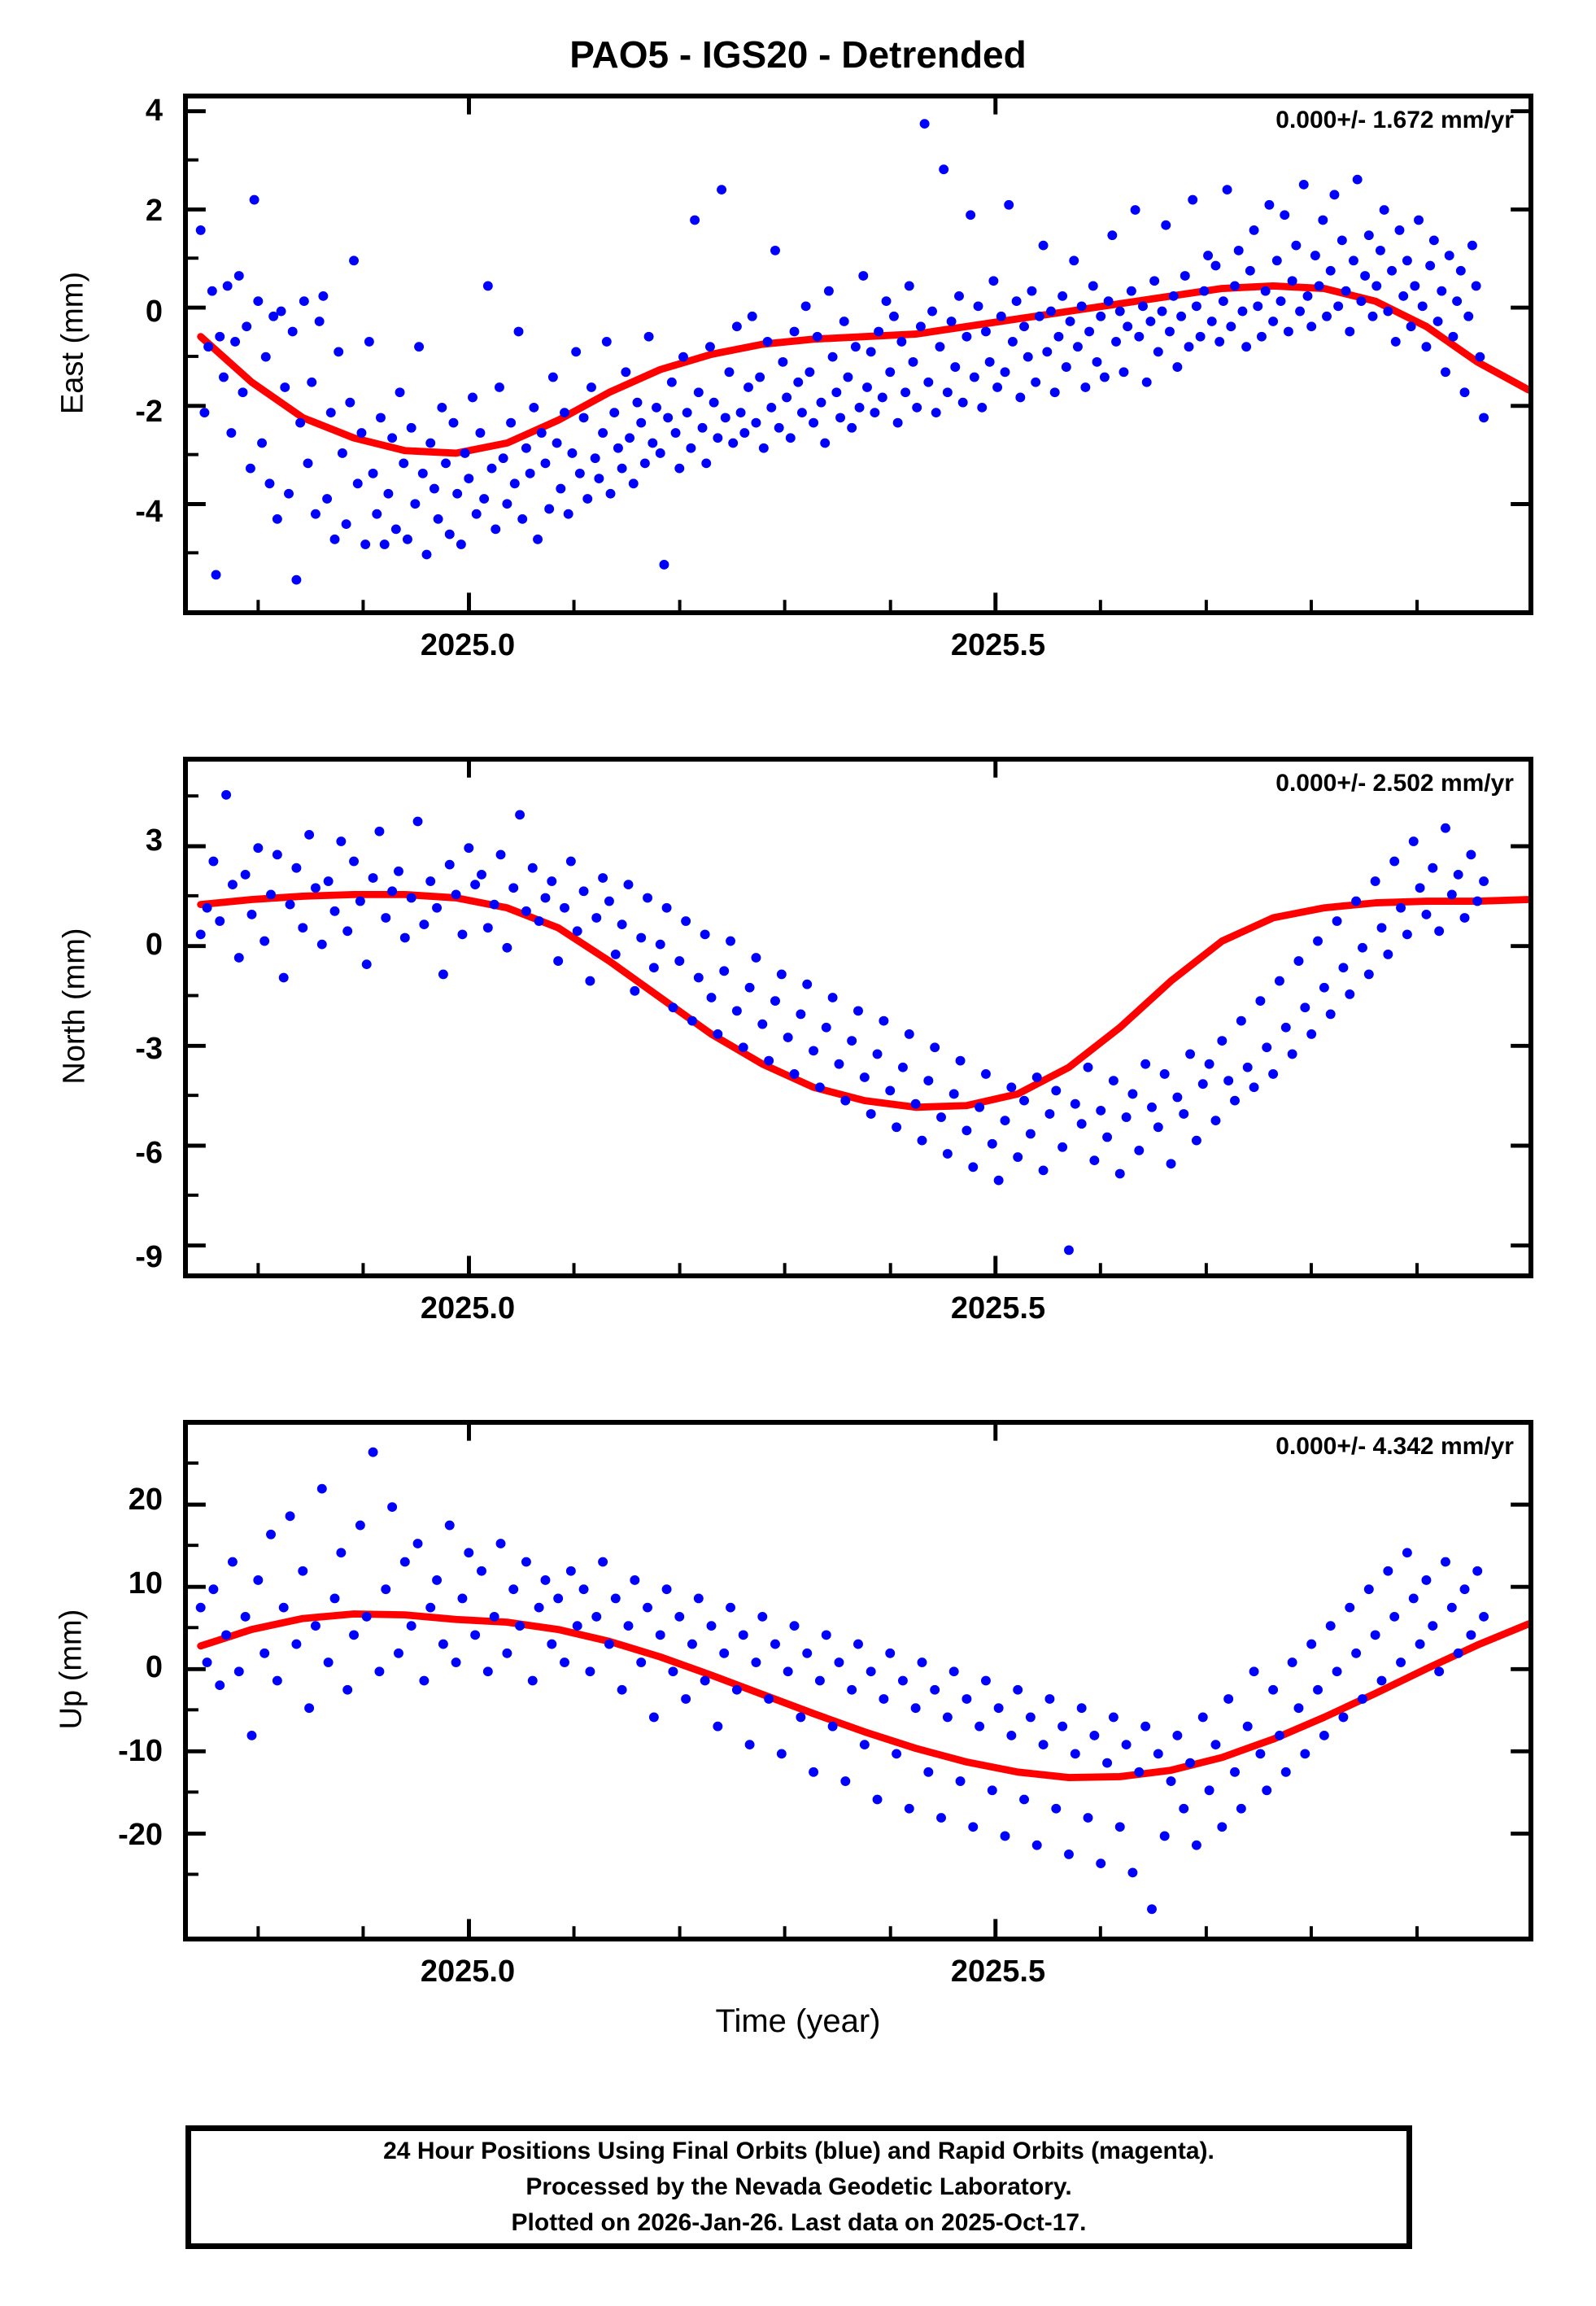 The image size is (1596, 2306). What do you see at coordinates (468, 1972) in the screenshot?
I see `up-xtick-2025-0: 2025.0` at bounding box center [468, 1972].